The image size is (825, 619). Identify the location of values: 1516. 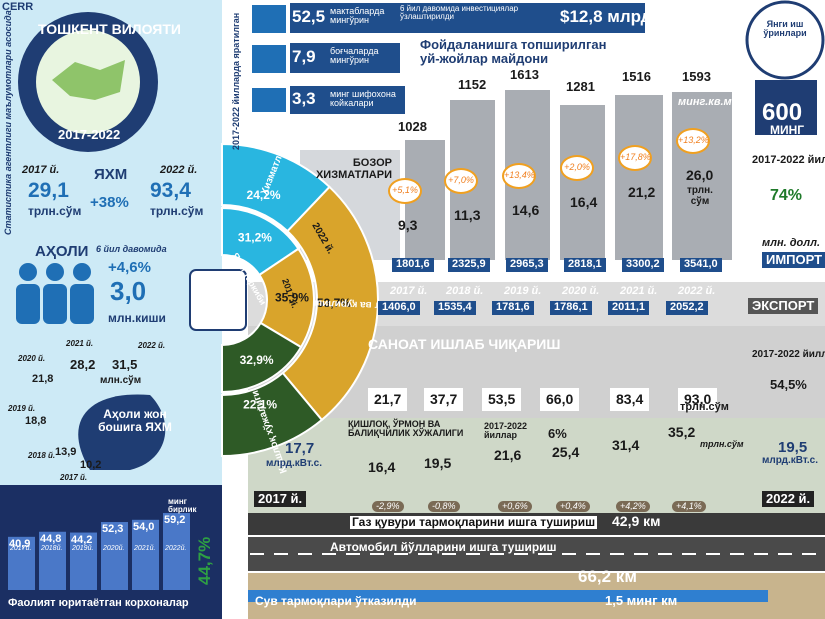
(636, 76).